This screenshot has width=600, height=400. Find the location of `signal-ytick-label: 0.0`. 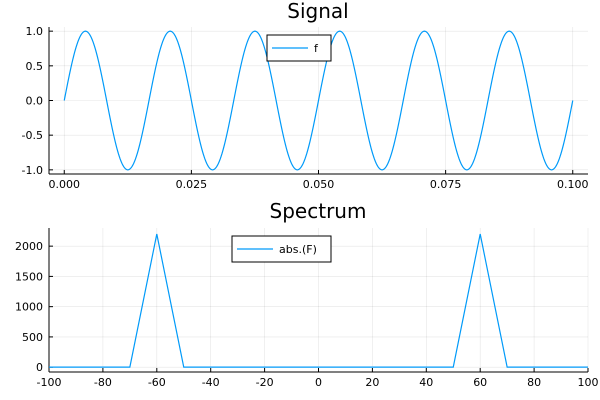

signal-ytick-label: 0.0 is located at coordinates (35, 101).